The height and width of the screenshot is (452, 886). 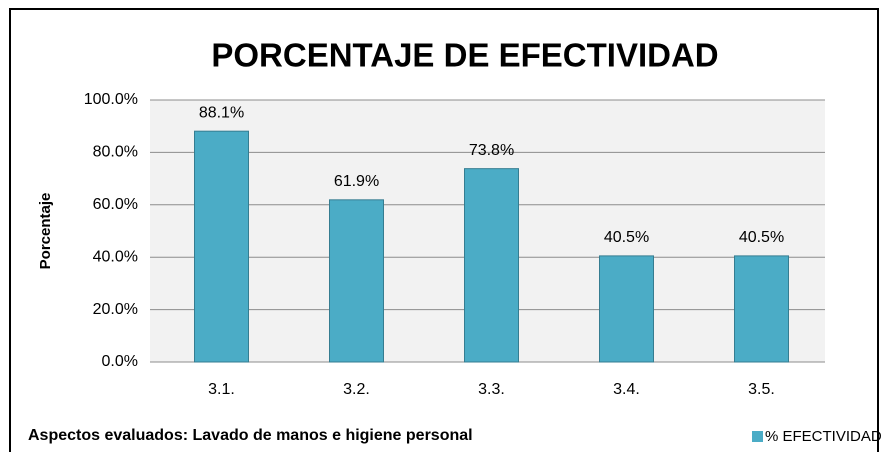 I want to click on y-tick-label: 20.0%, so click(x=115, y=309).